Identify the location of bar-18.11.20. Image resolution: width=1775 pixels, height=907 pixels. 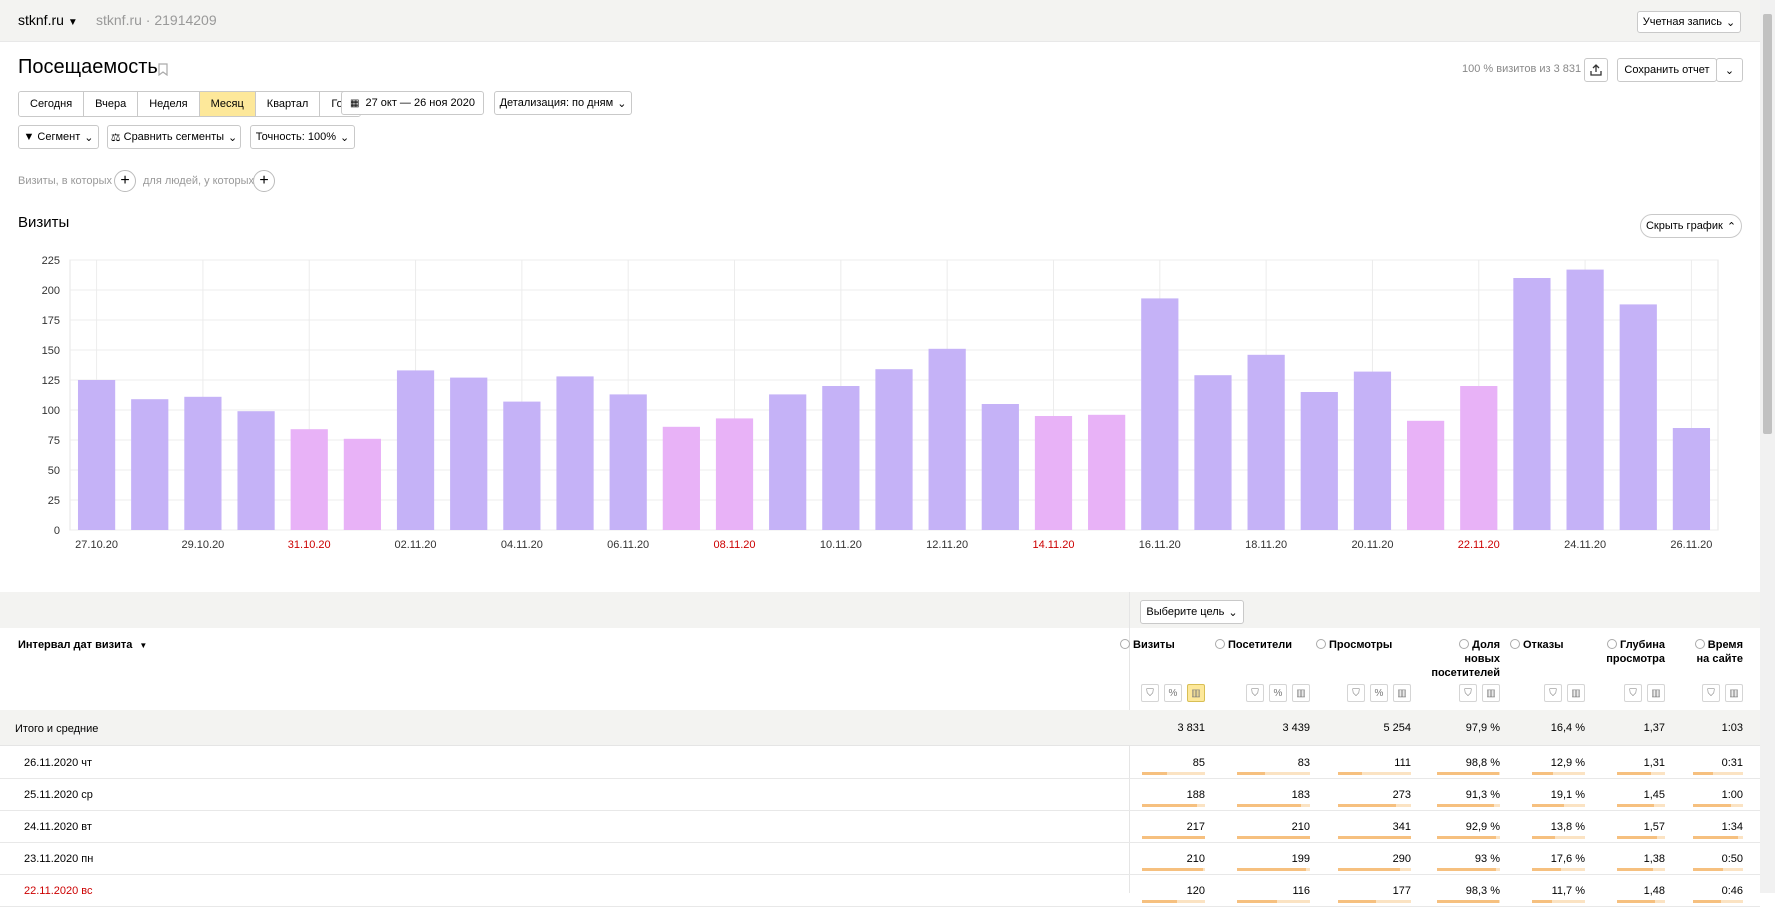
(1266, 442).